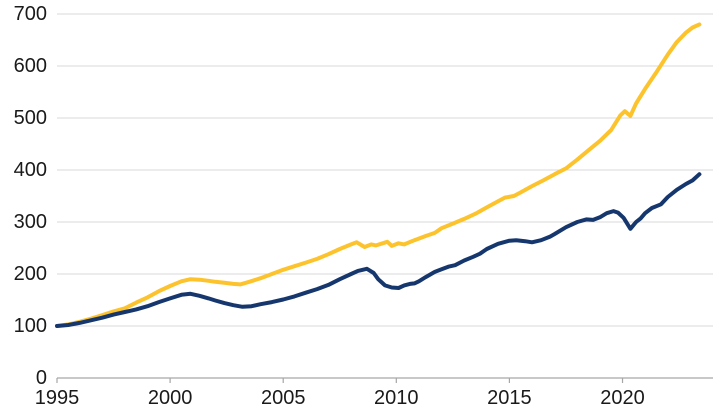  Describe the element at coordinates (283, 398) in the screenshot. I see `x-tick-label: 2005` at that location.